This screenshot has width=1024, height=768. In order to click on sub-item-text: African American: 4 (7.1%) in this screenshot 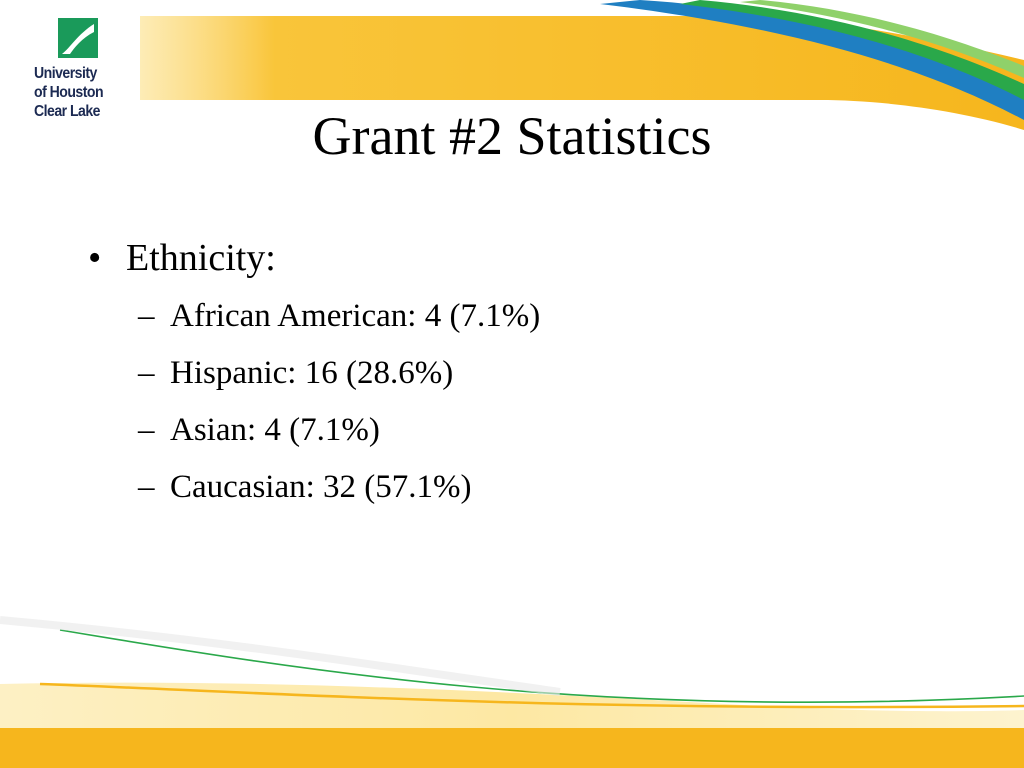, I will do `click(355, 316)`.